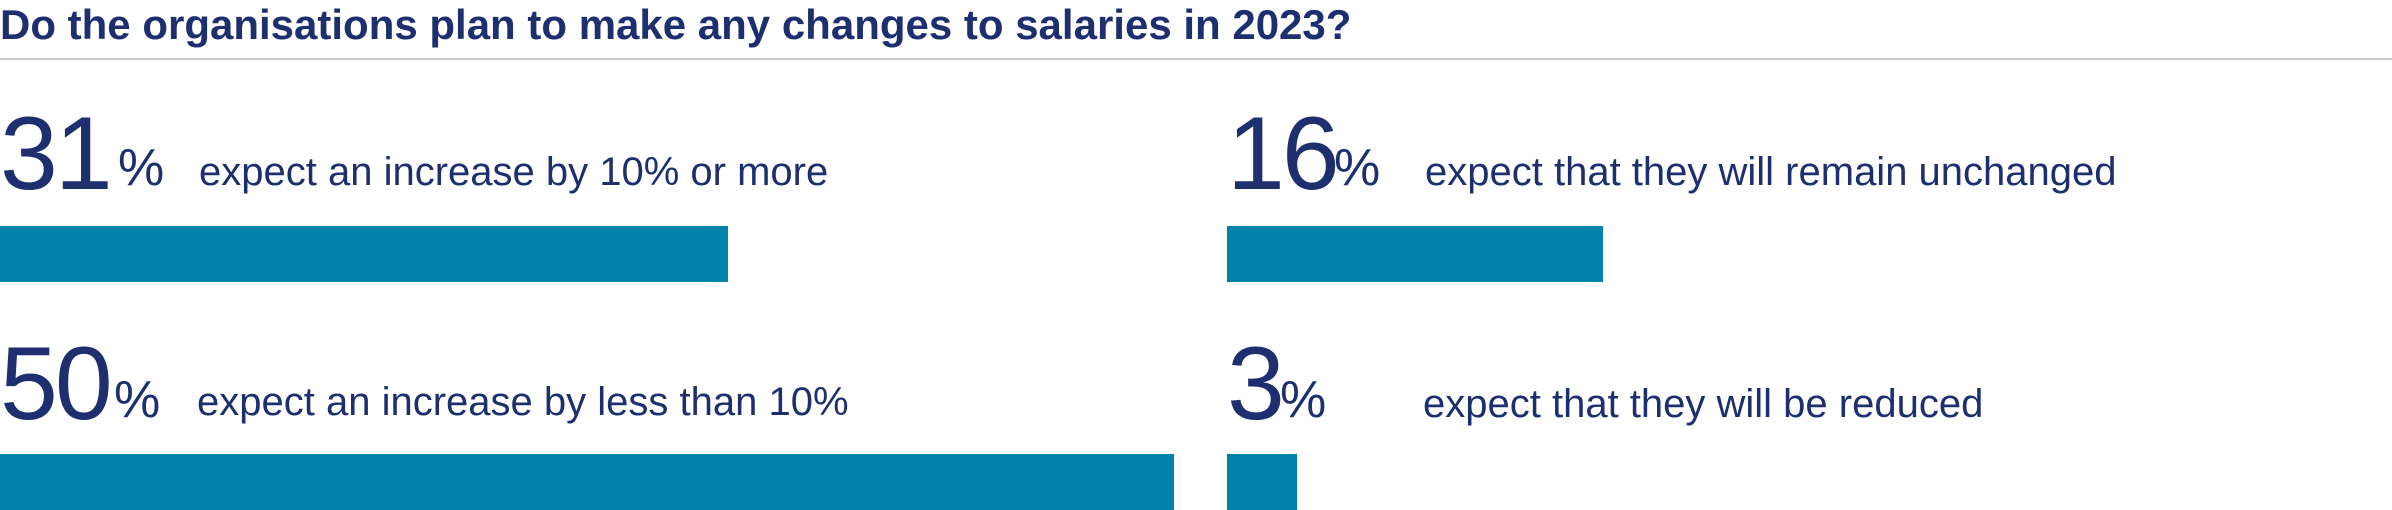 This screenshot has width=2392, height=510. What do you see at coordinates (56, 154) in the screenshot?
I see `stat-value: 31` at bounding box center [56, 154].